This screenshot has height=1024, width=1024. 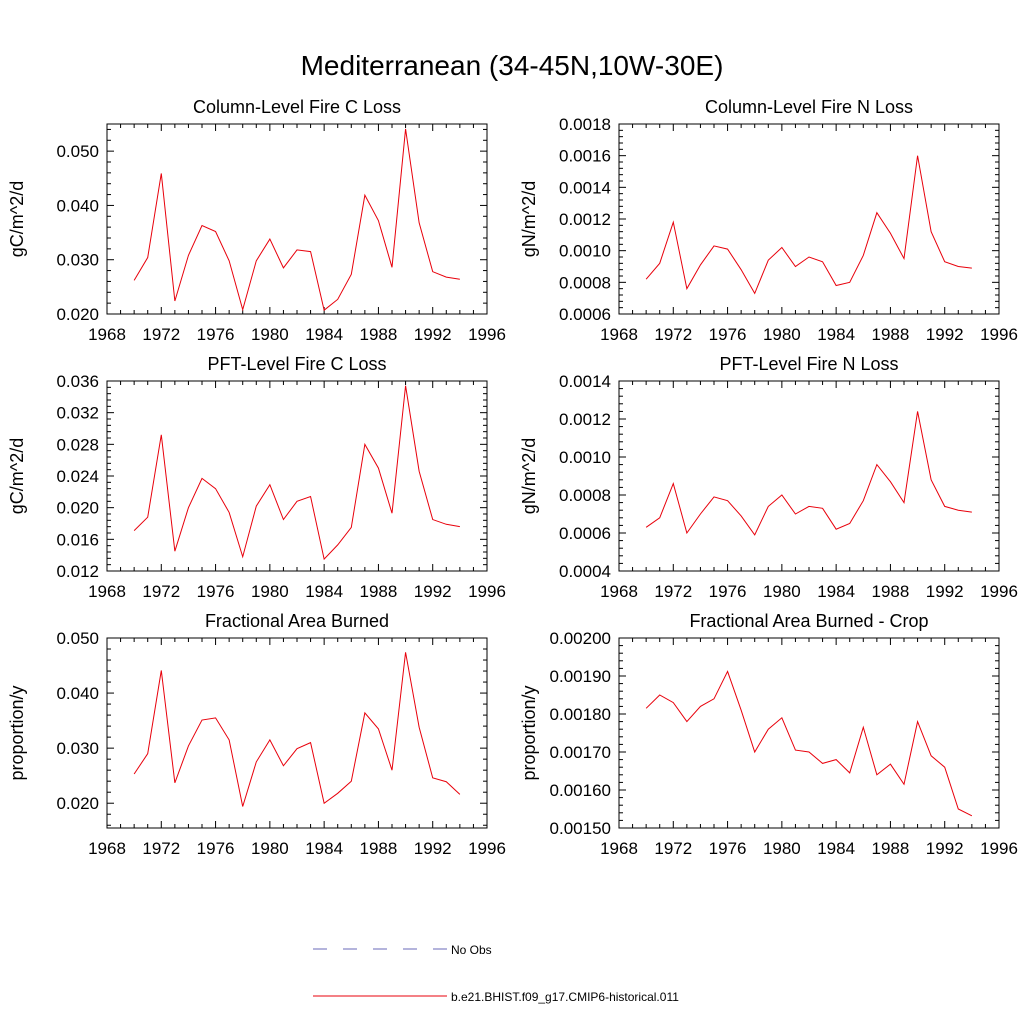 I want to click on legend-label: b.e21.BHIST.f09_g17.CMIP6-historical.011, so click(x=565, y=997).